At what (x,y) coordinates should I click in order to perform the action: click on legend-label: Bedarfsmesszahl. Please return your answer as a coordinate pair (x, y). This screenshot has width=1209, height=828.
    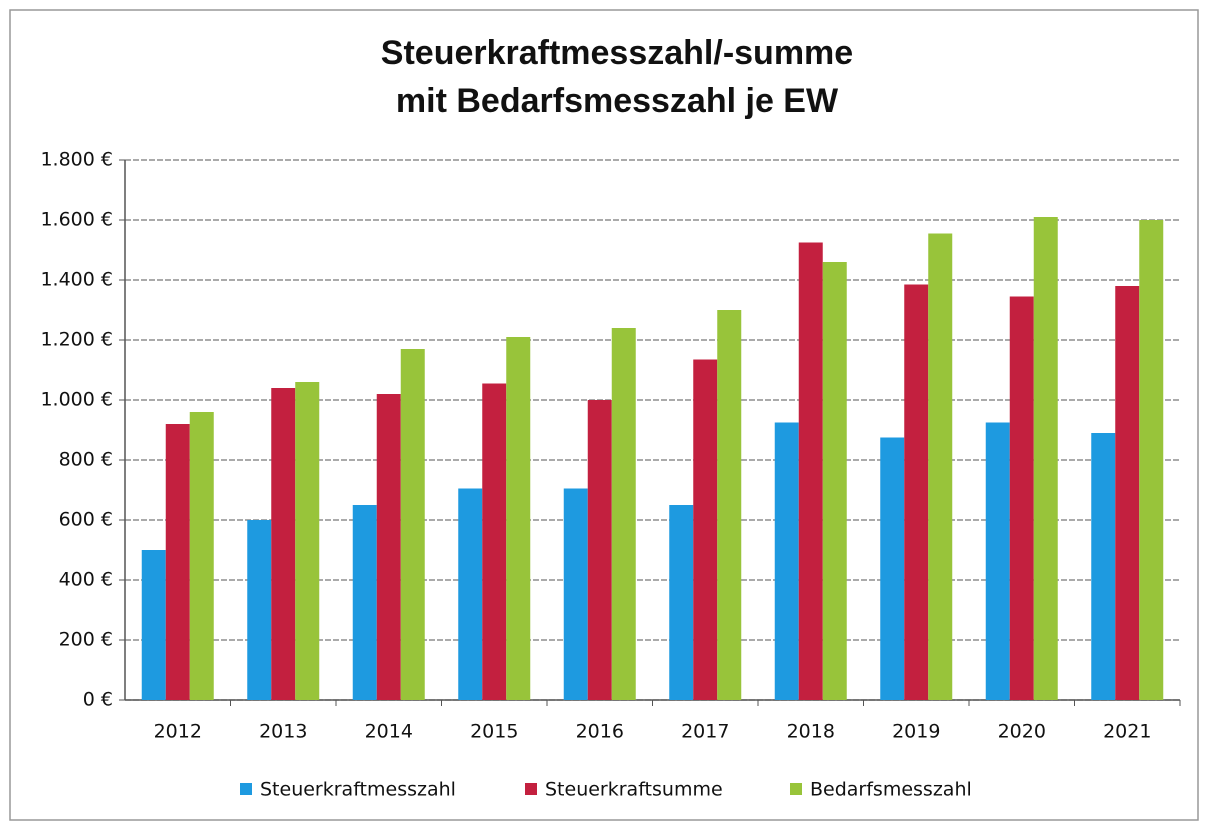
    Looking at the image, I should click on (891, 790).